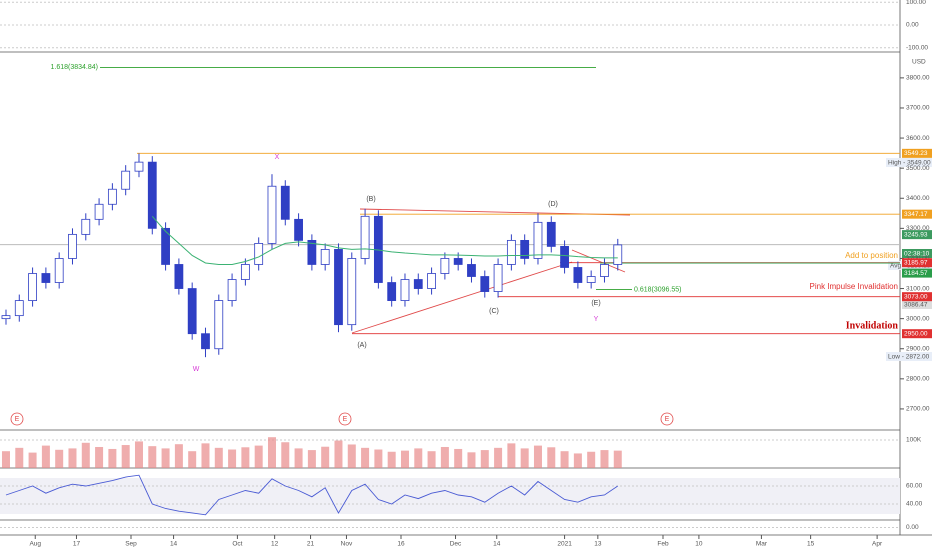 The height and width of the screenshot is (550, 932). What do you see at coordinates (361, 345) in the screenshot?
I see `wave-label: (A)` at bounding box center [361, 345].